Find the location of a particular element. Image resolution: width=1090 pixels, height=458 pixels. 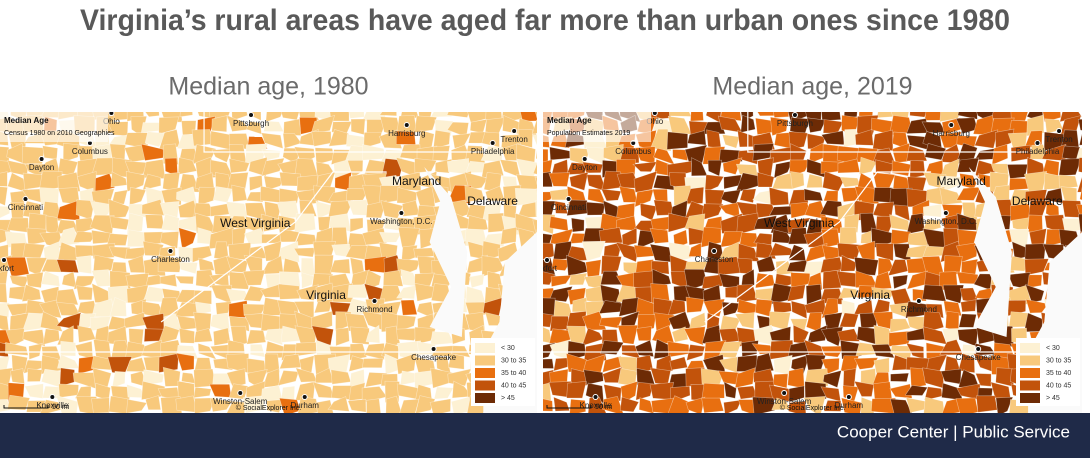

scale-label: 50 mi is located at coordinates (61, 407).